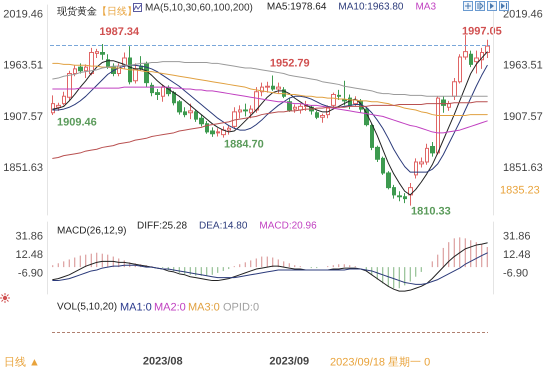 Image resolution: width=559 pixels, height=368 pixels. What do you see at coordinates (380, 362) in the screenshot?
I see `text: 2023/09/18 星期一 0` at bounding box center [380, 362].